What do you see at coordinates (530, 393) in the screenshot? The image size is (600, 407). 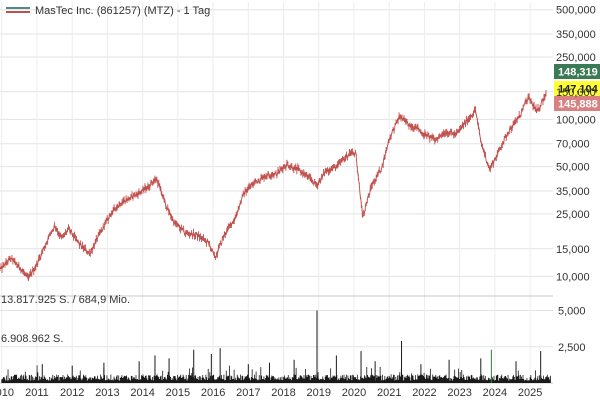 I see `time-tick-label: 2025` at bounding box center [530, 393].